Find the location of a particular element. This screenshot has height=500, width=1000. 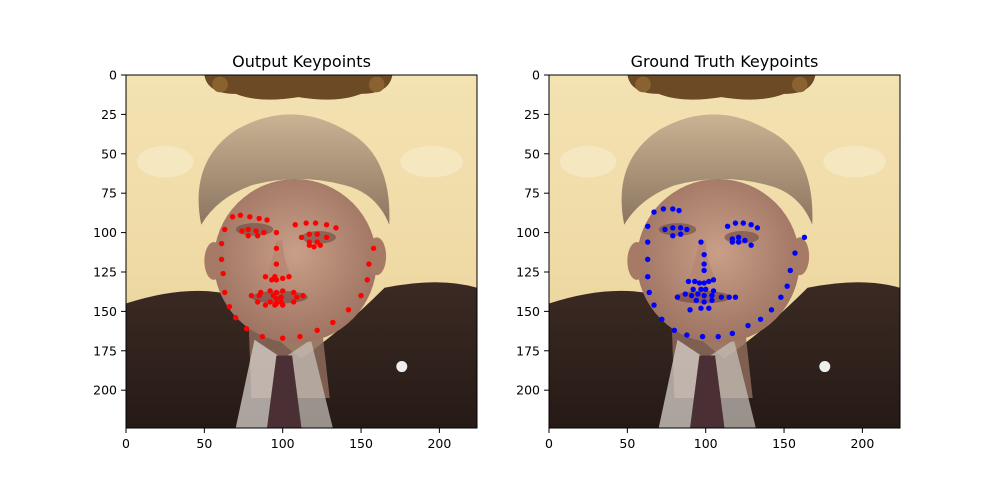

y-tick-label: 75 is located at coordinates (109, 193).